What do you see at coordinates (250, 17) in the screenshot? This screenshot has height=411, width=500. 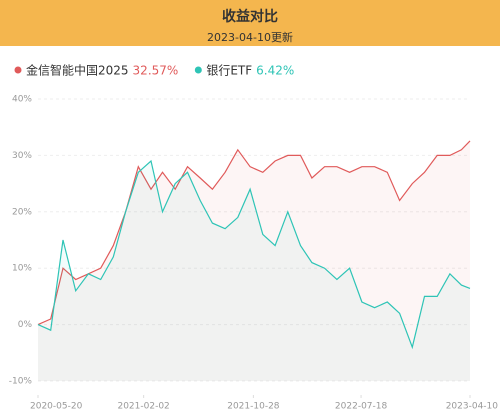 I see `chart-title: 收益对比` at bounding box center [250, 17].